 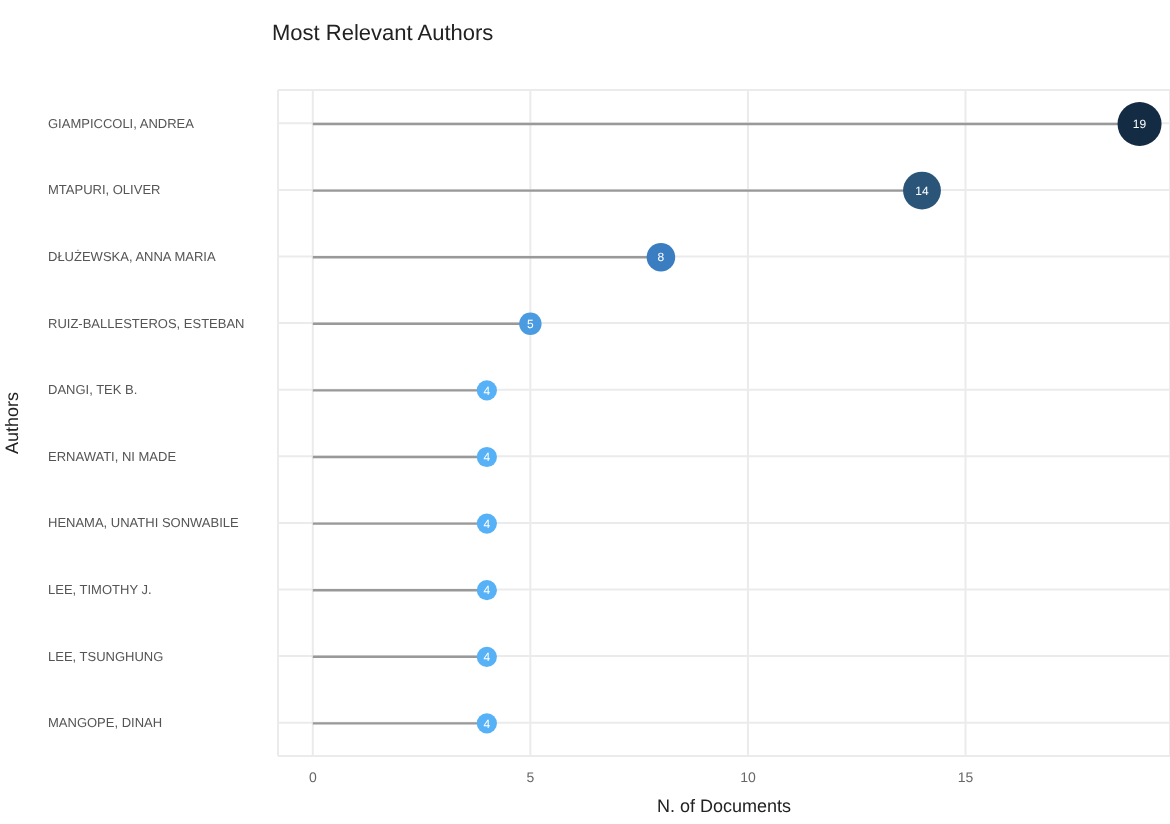 What do you see at coordinates (12, 423) in the screenshot?
I see `y-axis-title: Authors` at bounding box center [12, 423].